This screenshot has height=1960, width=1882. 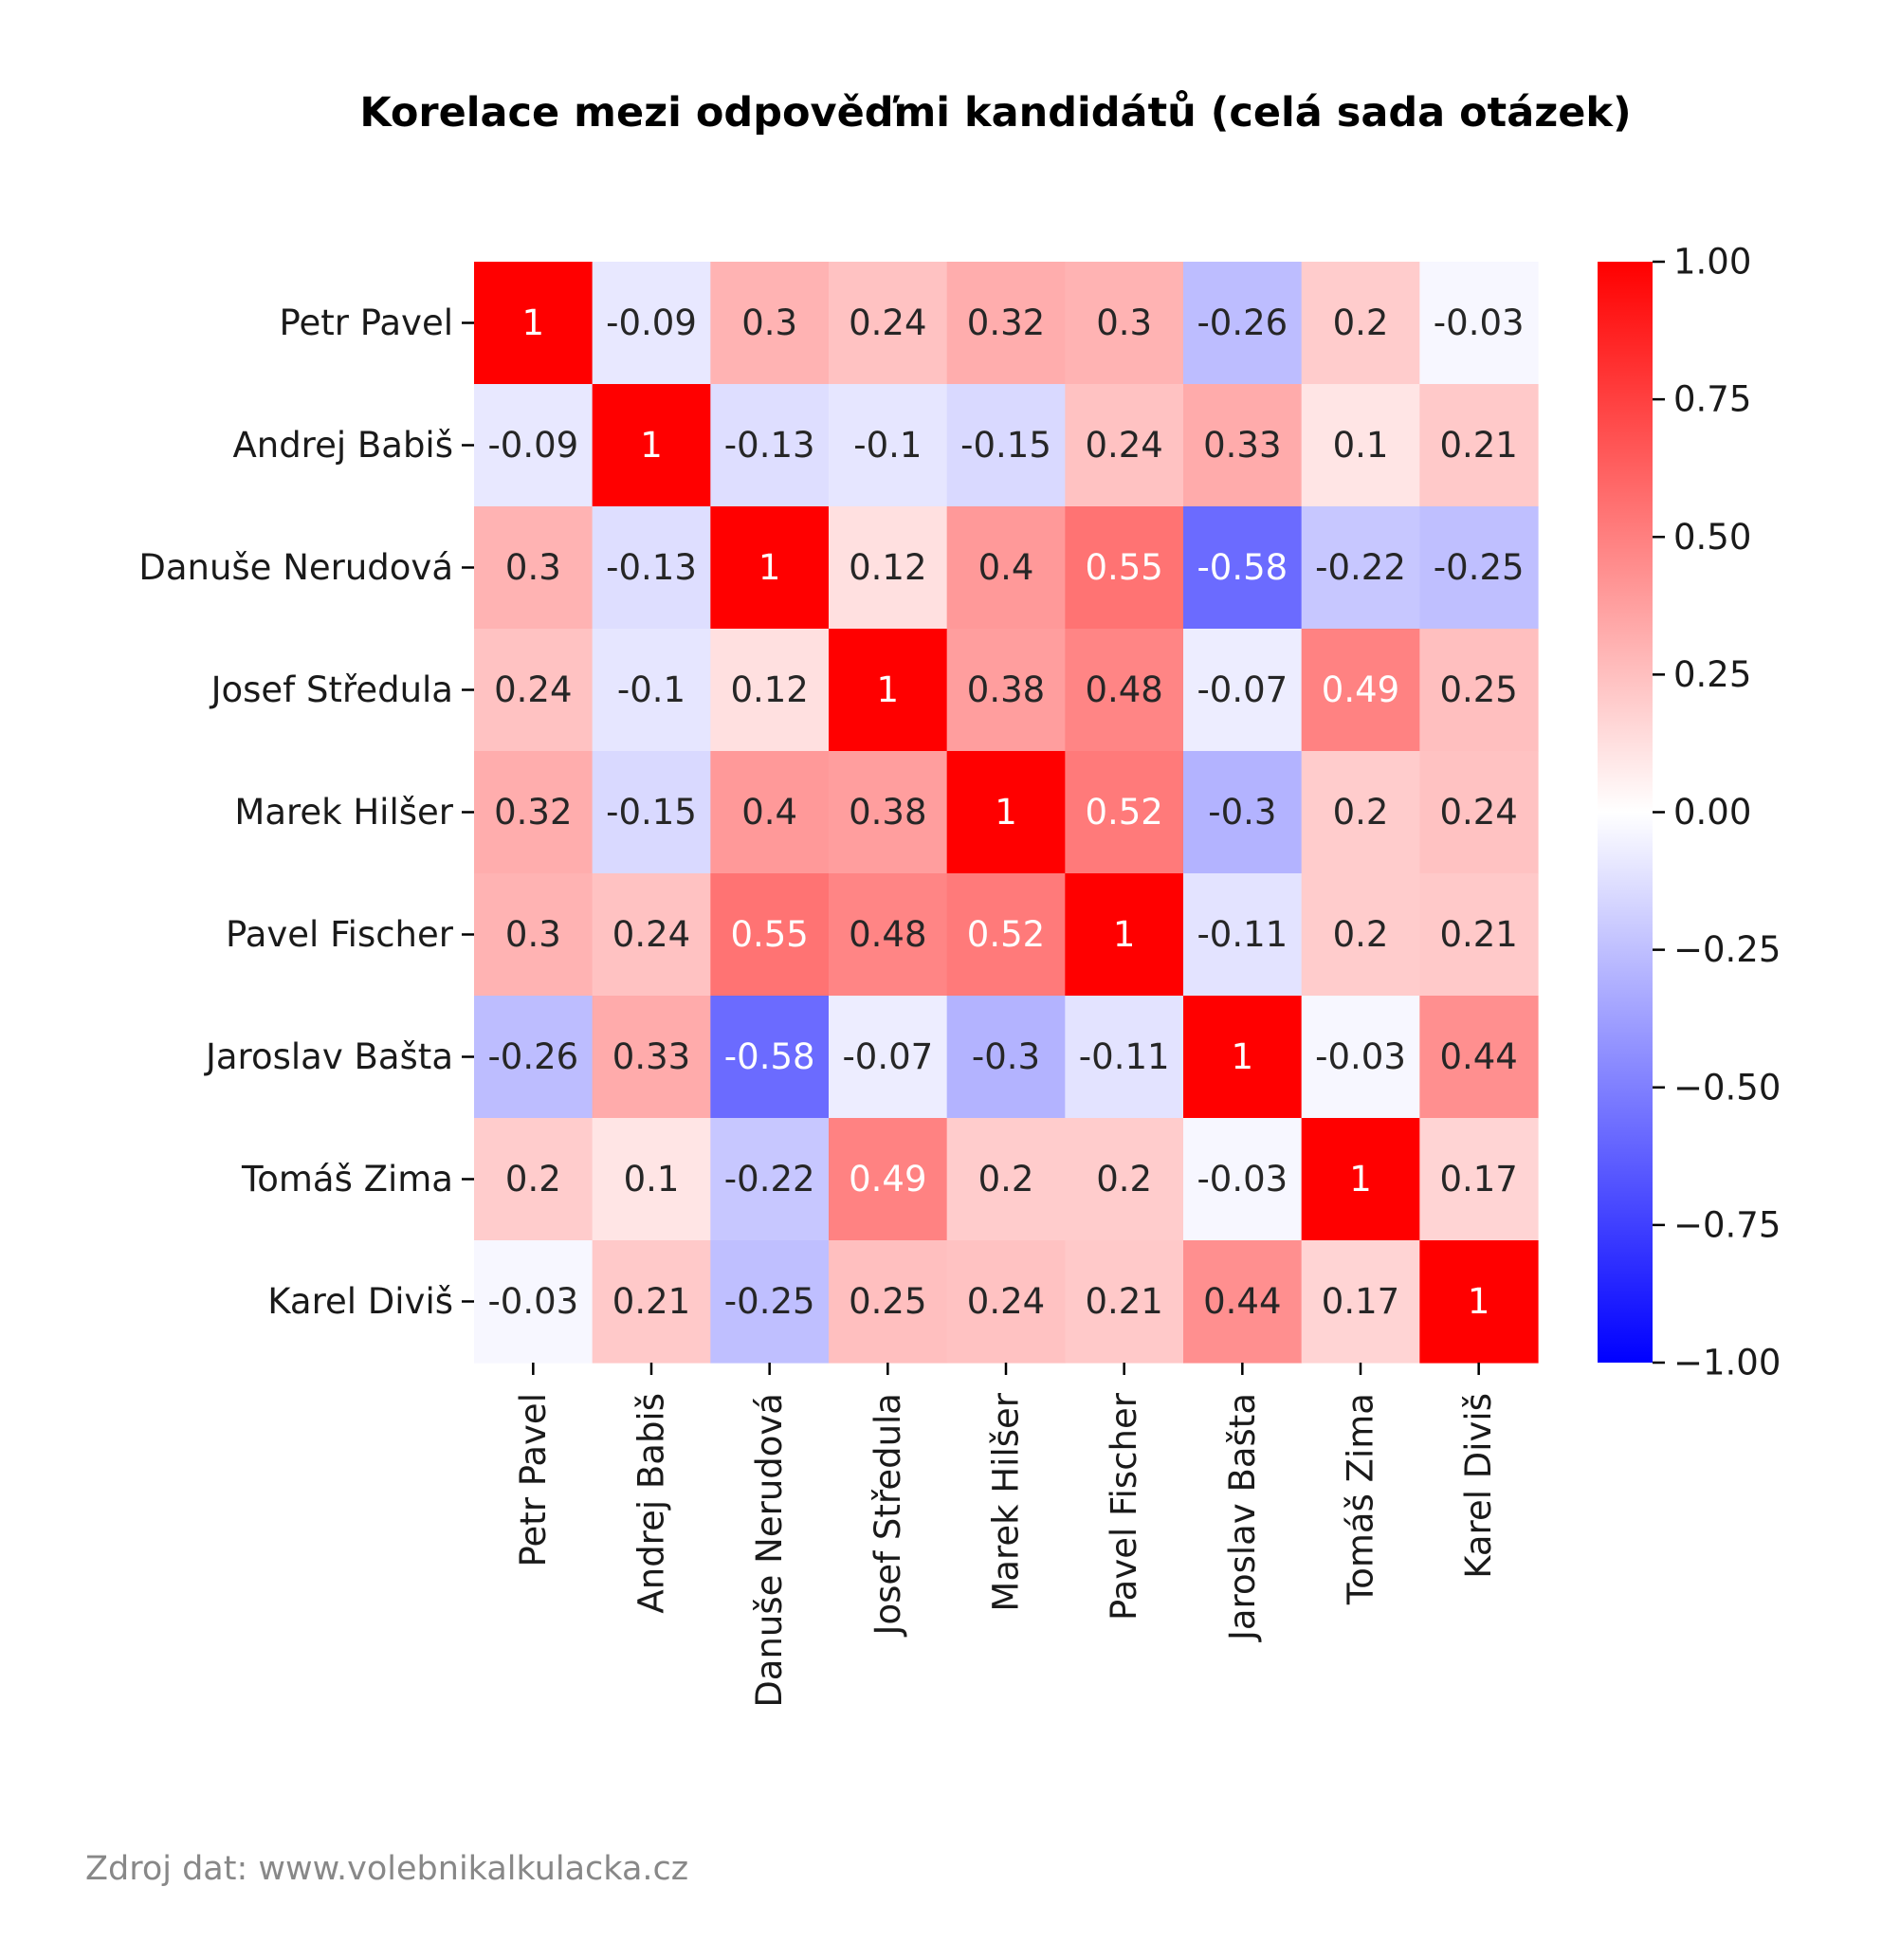 I want to click on y-tick-label: Jaroslav Bašta, so click(x=329, y=1056).